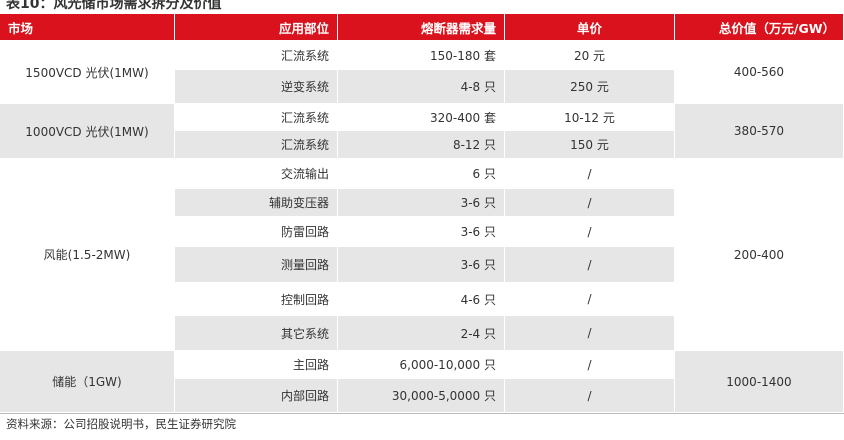  Describe the element at coordinates (776, 28) in the screenshot. I see `cell-text: 总价值（万元/GW）` at that location.